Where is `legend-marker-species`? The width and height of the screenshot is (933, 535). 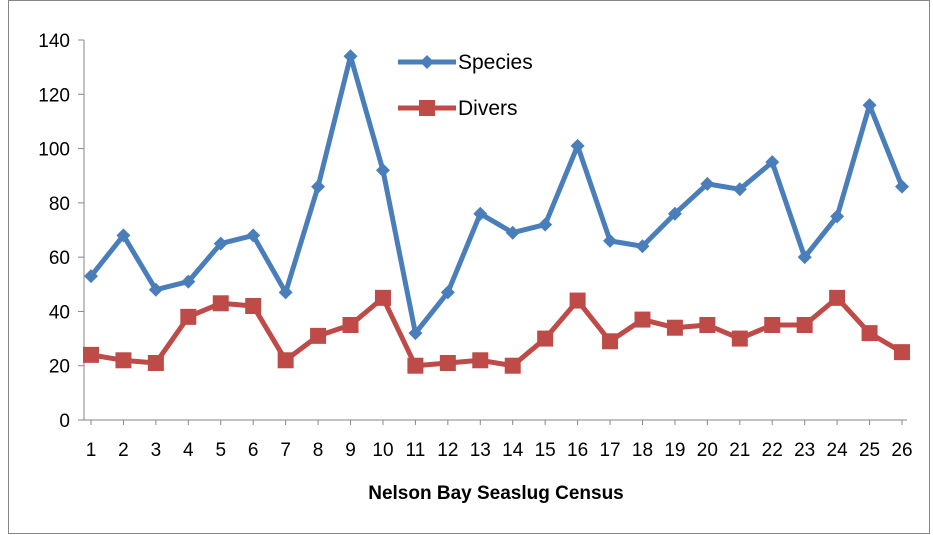
legend-marker-species is located at coordinates (427, 62).